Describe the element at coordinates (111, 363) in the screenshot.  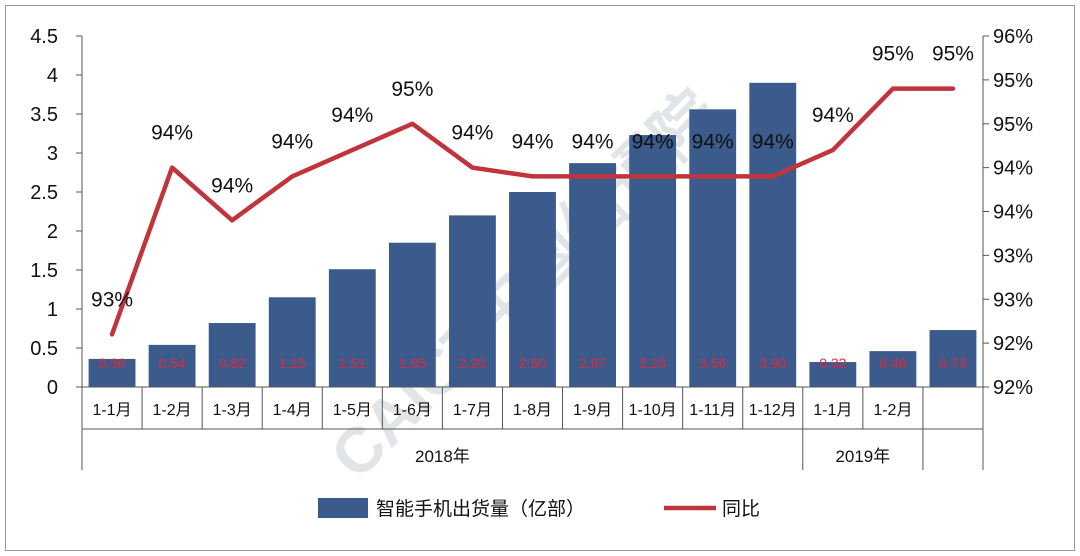
I see `bar-value-label: 0.36` at that location.